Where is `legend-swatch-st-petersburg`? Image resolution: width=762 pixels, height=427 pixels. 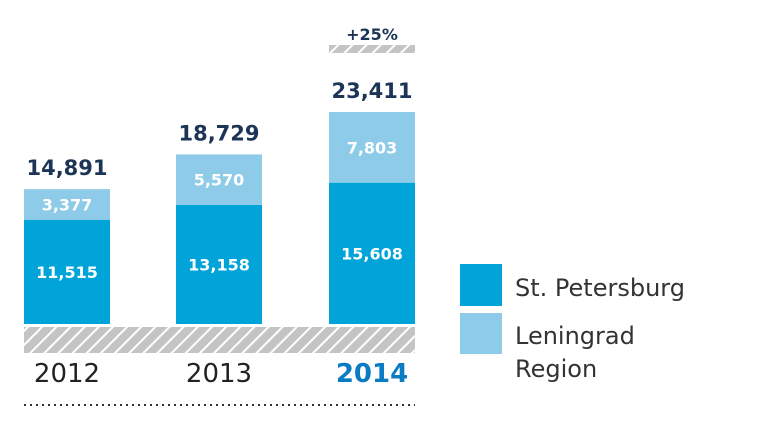
legend-swatch-st-petersburg is located at coordinates (481, 285).